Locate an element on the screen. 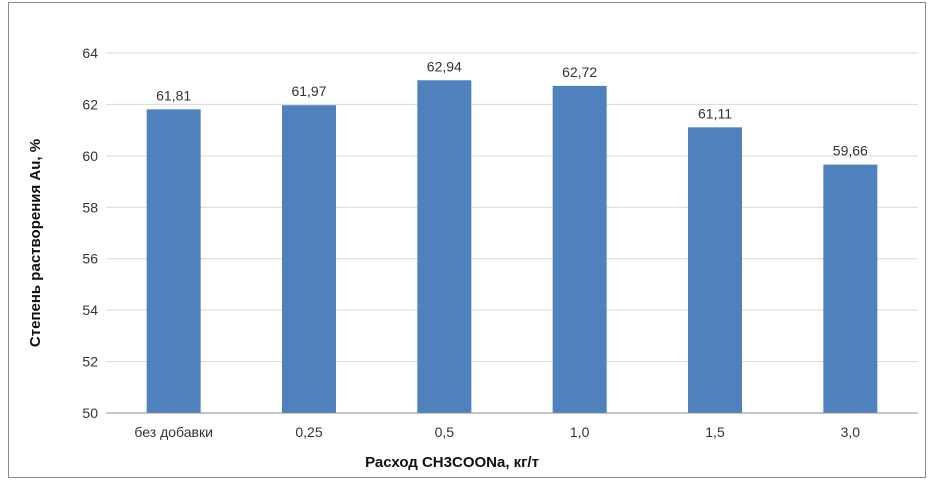  x-tick-label: 0,5 is located at coordinates (445, 432).